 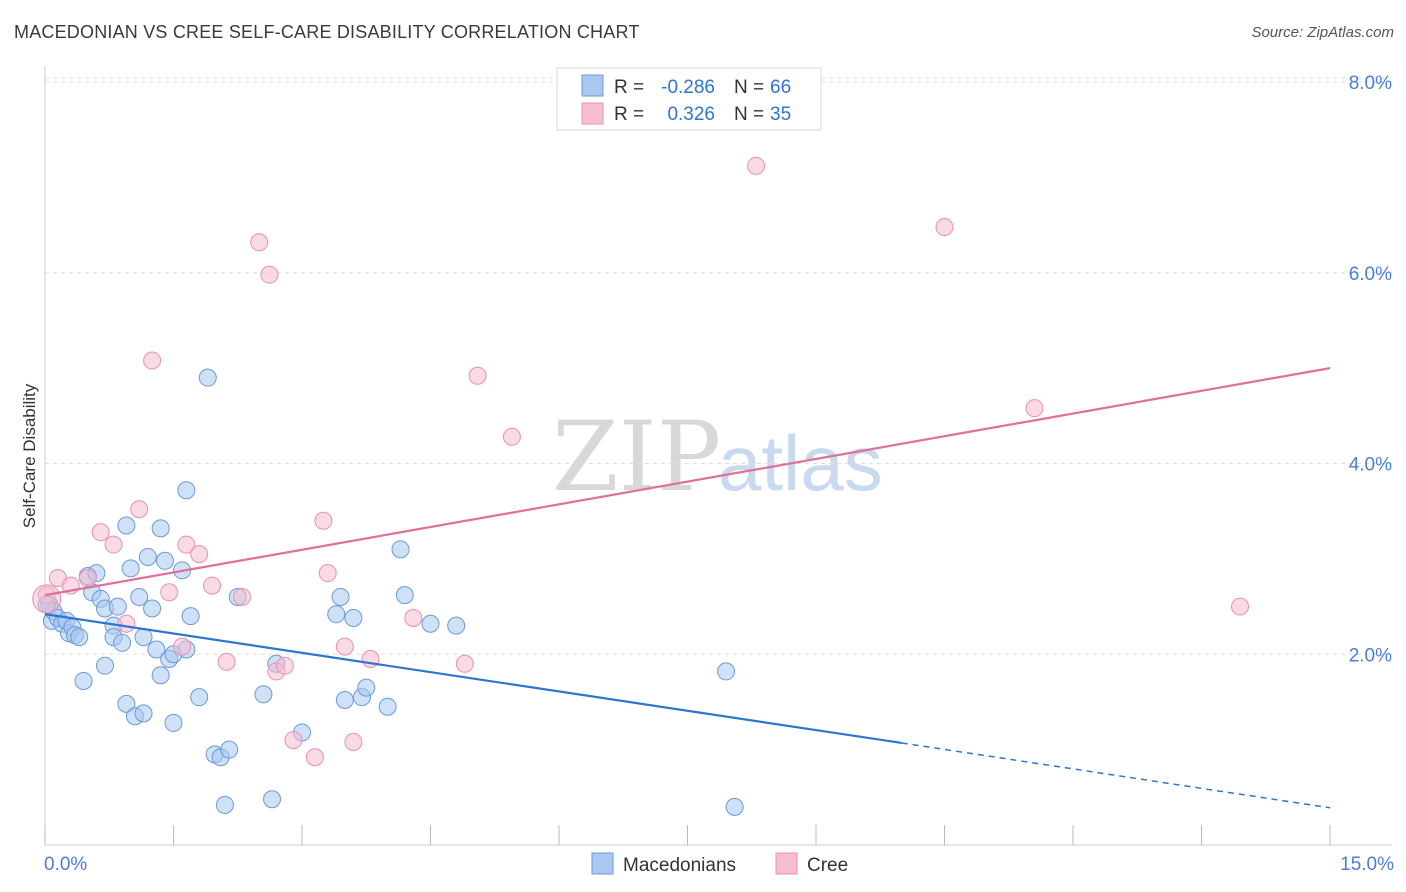 I want to click on legend-r-value-blue: -0.286, so click(x=688, y=87).